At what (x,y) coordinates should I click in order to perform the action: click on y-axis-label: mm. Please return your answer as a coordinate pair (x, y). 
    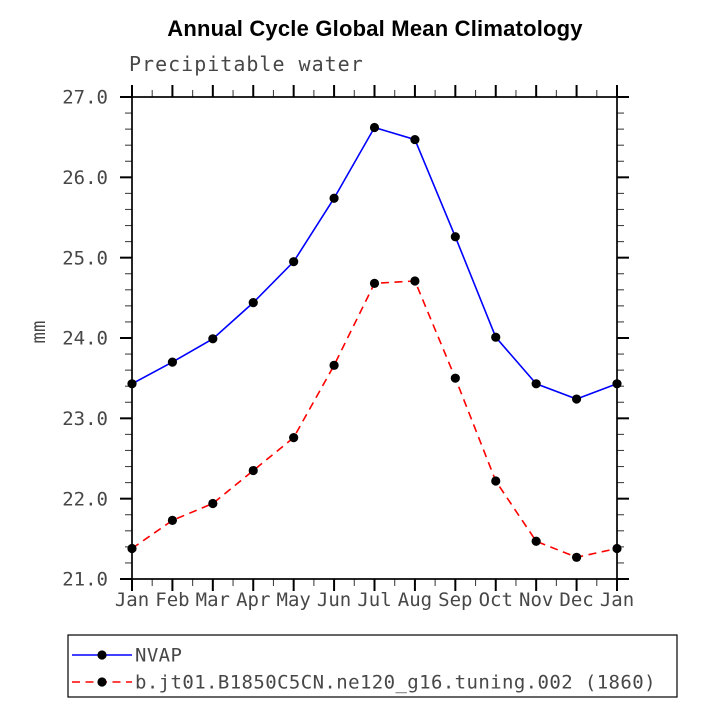
    Looking at the image, I should click on (39, 332).